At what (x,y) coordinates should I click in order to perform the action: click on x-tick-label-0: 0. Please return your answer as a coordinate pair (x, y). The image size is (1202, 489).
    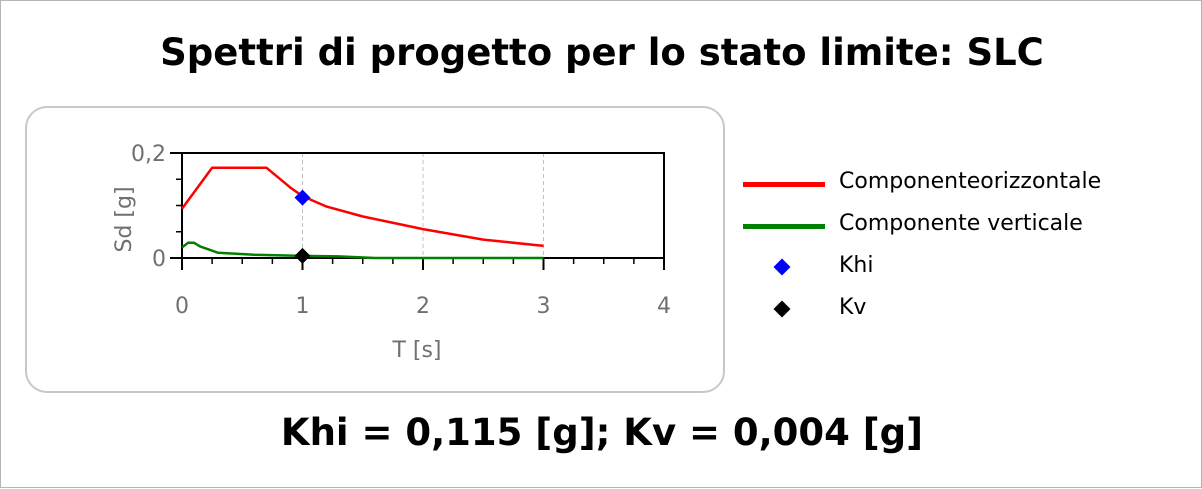
    Looking at the image, I should click on (182, 306).